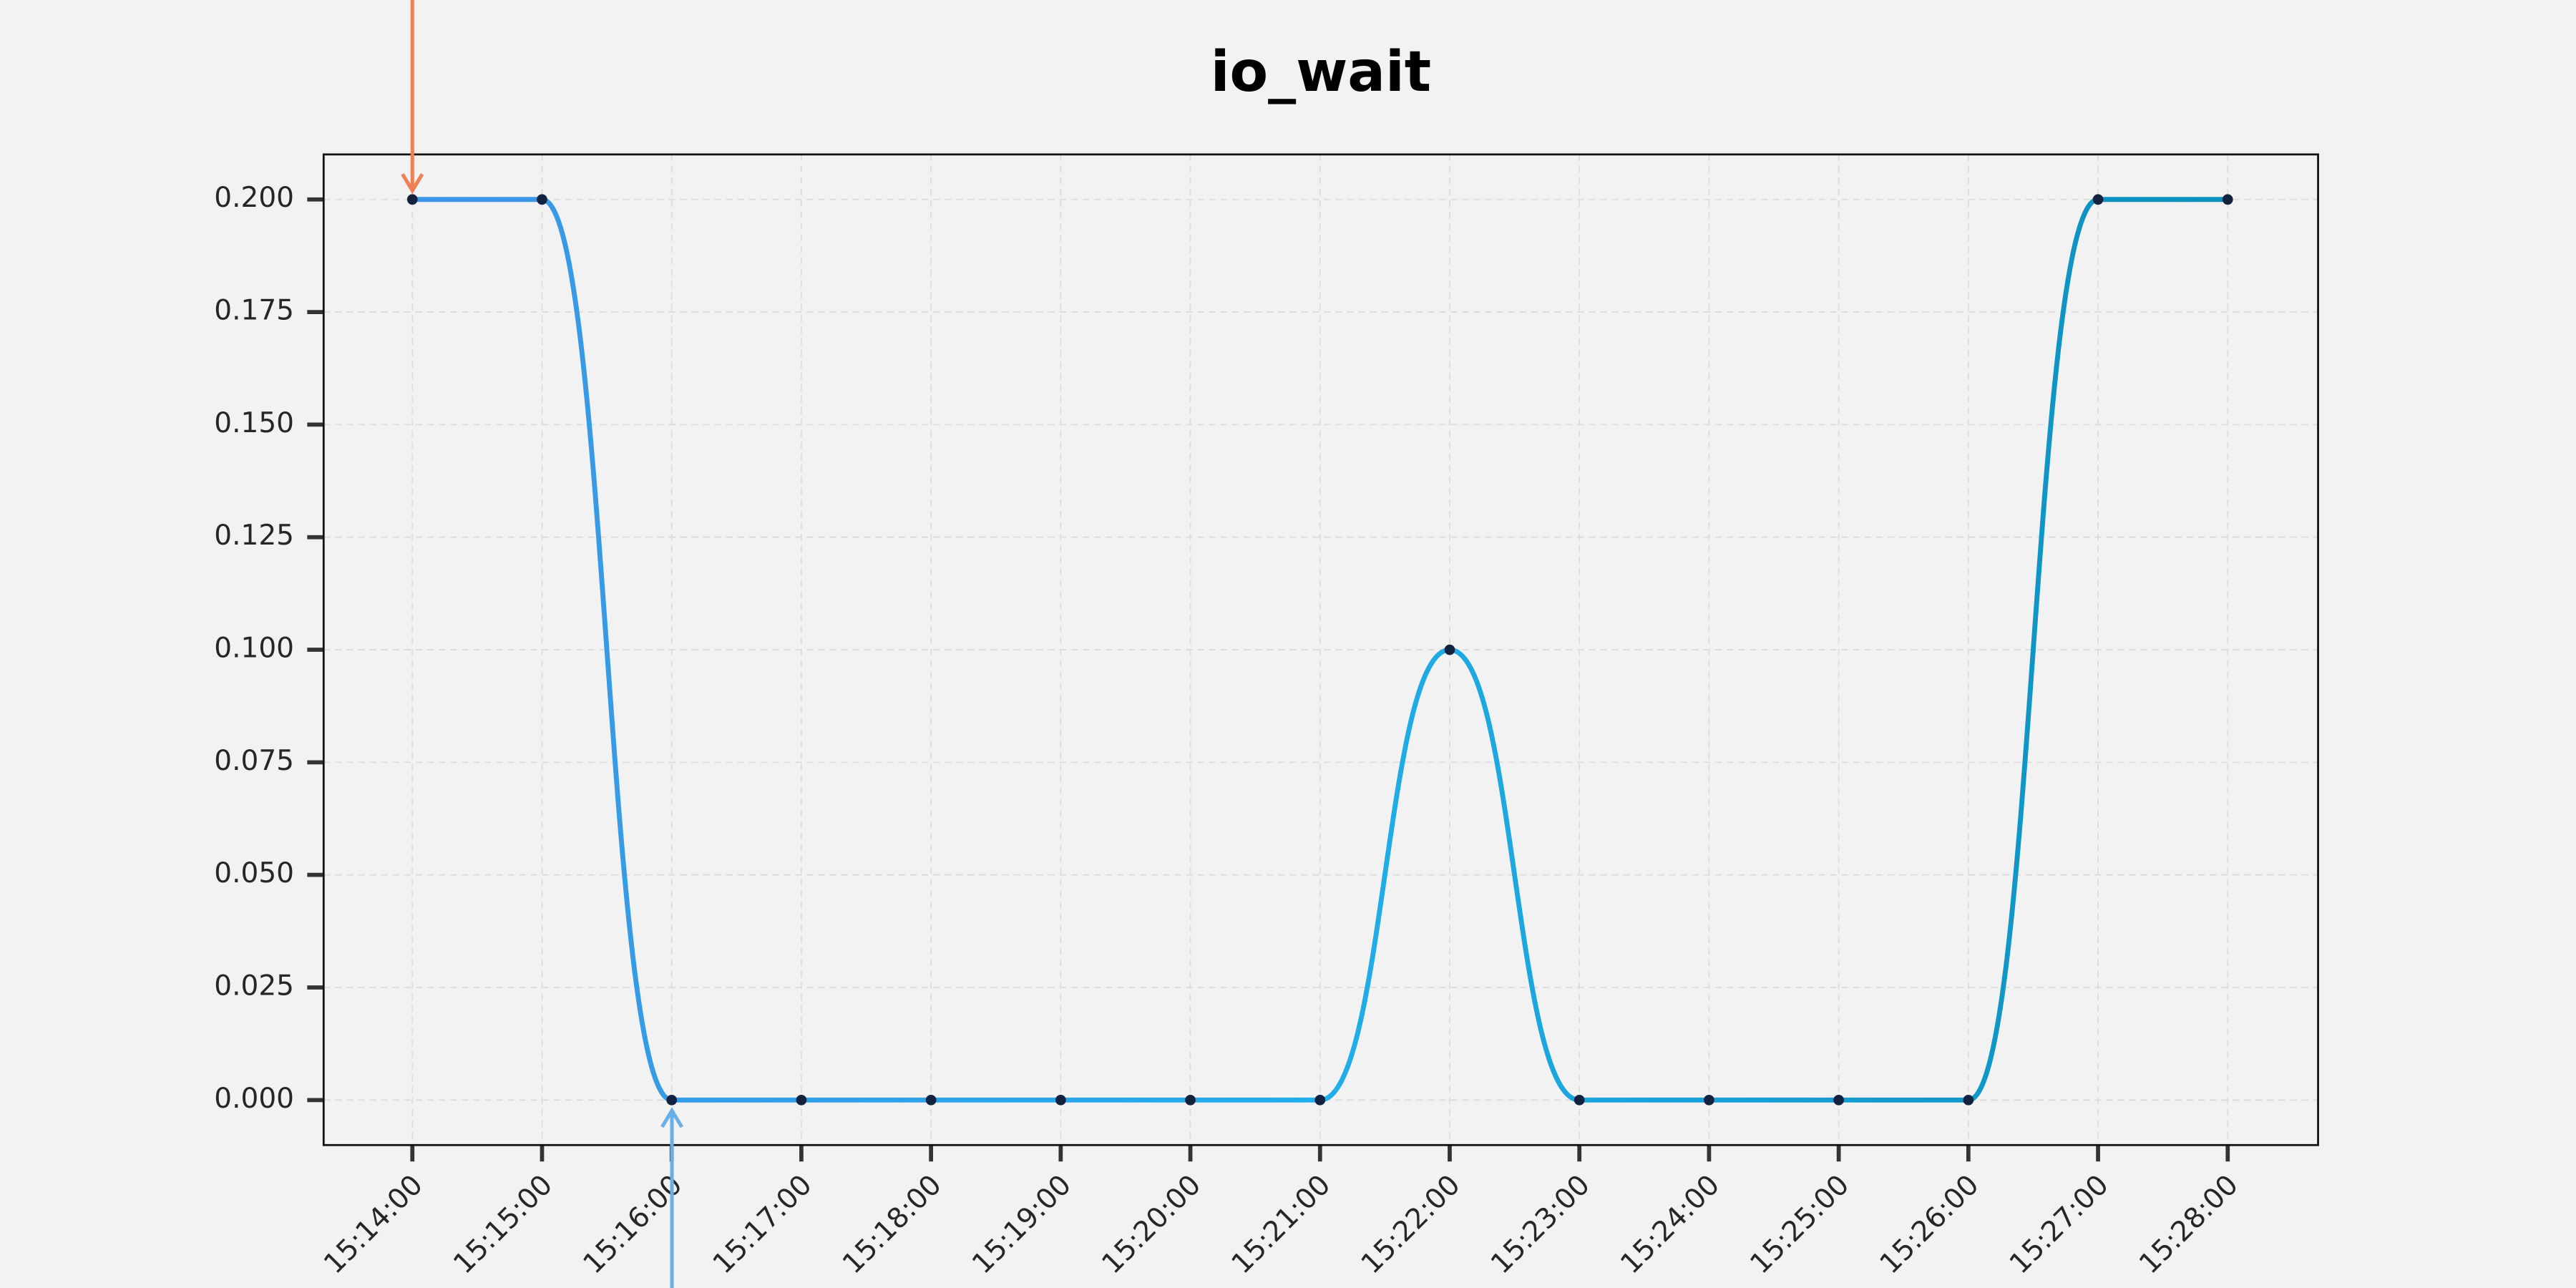 The height and width of the screenshot is (1288, 2576). What do you see at coordinates (254, 423) in the screenshot?
I see `y-tick-label: 0.150` at bounding box center [254, 423].